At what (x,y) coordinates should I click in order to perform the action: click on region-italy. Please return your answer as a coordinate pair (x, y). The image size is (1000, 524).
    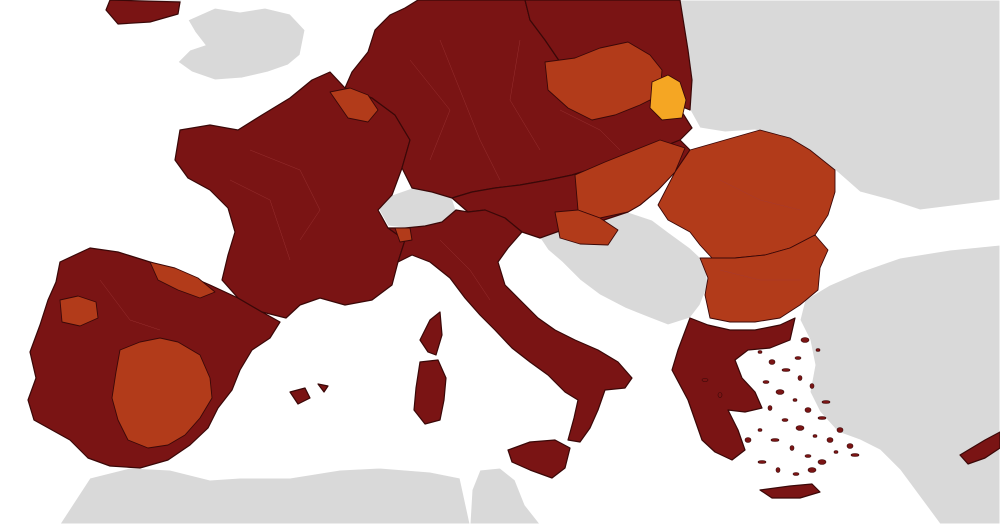
    Looking at the image, I should click on (510, 326).